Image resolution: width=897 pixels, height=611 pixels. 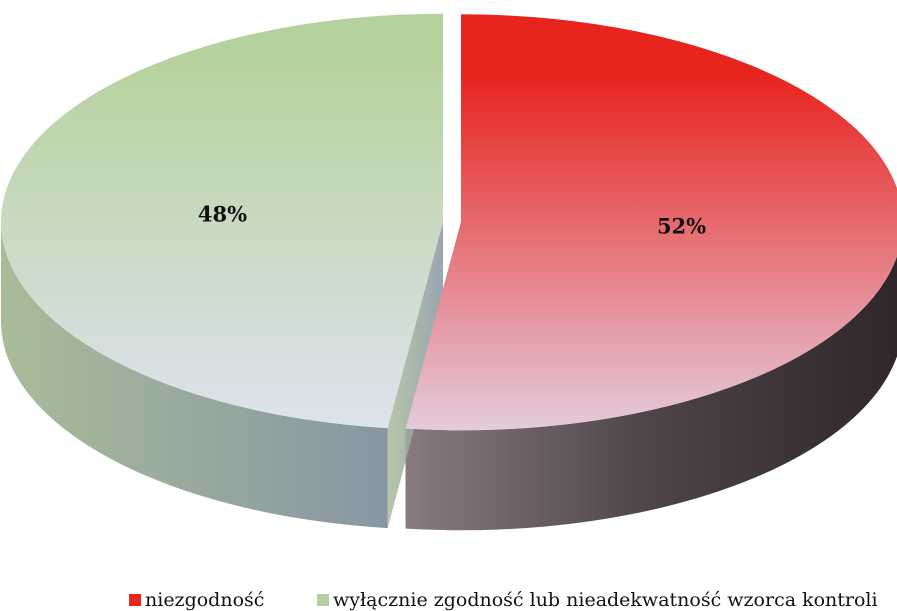 What do you see at coordinates (681, 226) in the screenshot?
I see `data-label: 52%` at bounding box center [681, 226].